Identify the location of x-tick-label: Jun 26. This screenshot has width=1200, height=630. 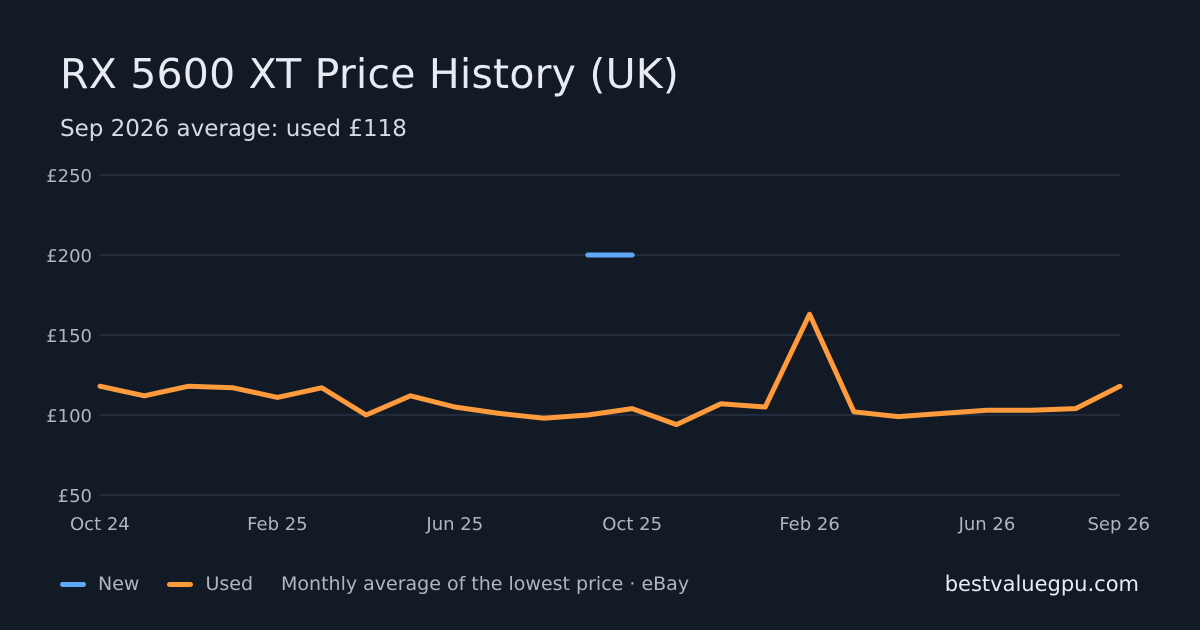
(987, 524).